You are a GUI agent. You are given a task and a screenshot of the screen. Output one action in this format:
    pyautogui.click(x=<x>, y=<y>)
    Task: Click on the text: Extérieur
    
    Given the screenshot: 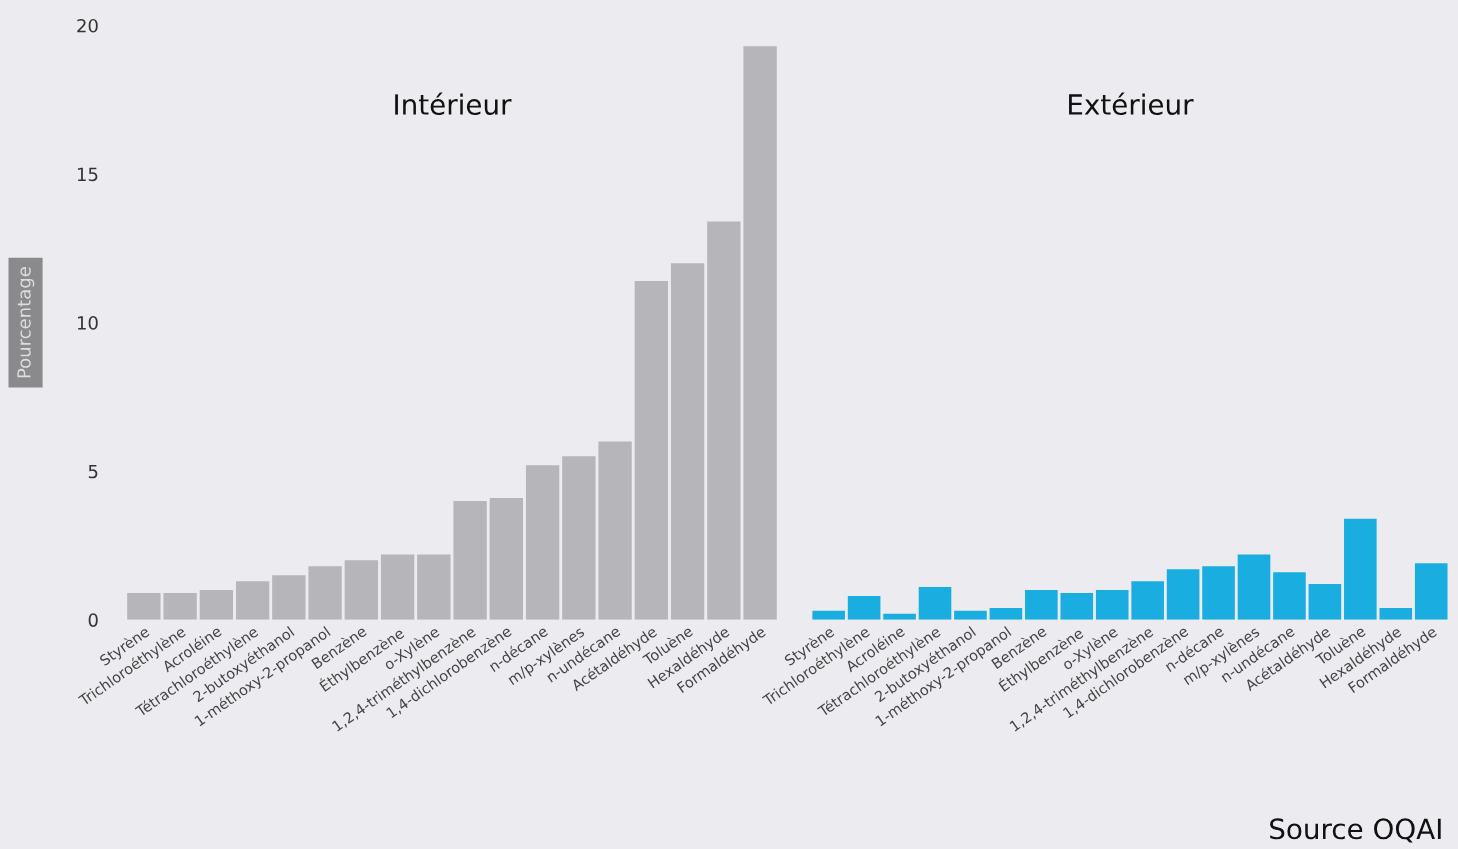 What is the action you would take?
    pyautogui.click(x=1131, y=104)
    